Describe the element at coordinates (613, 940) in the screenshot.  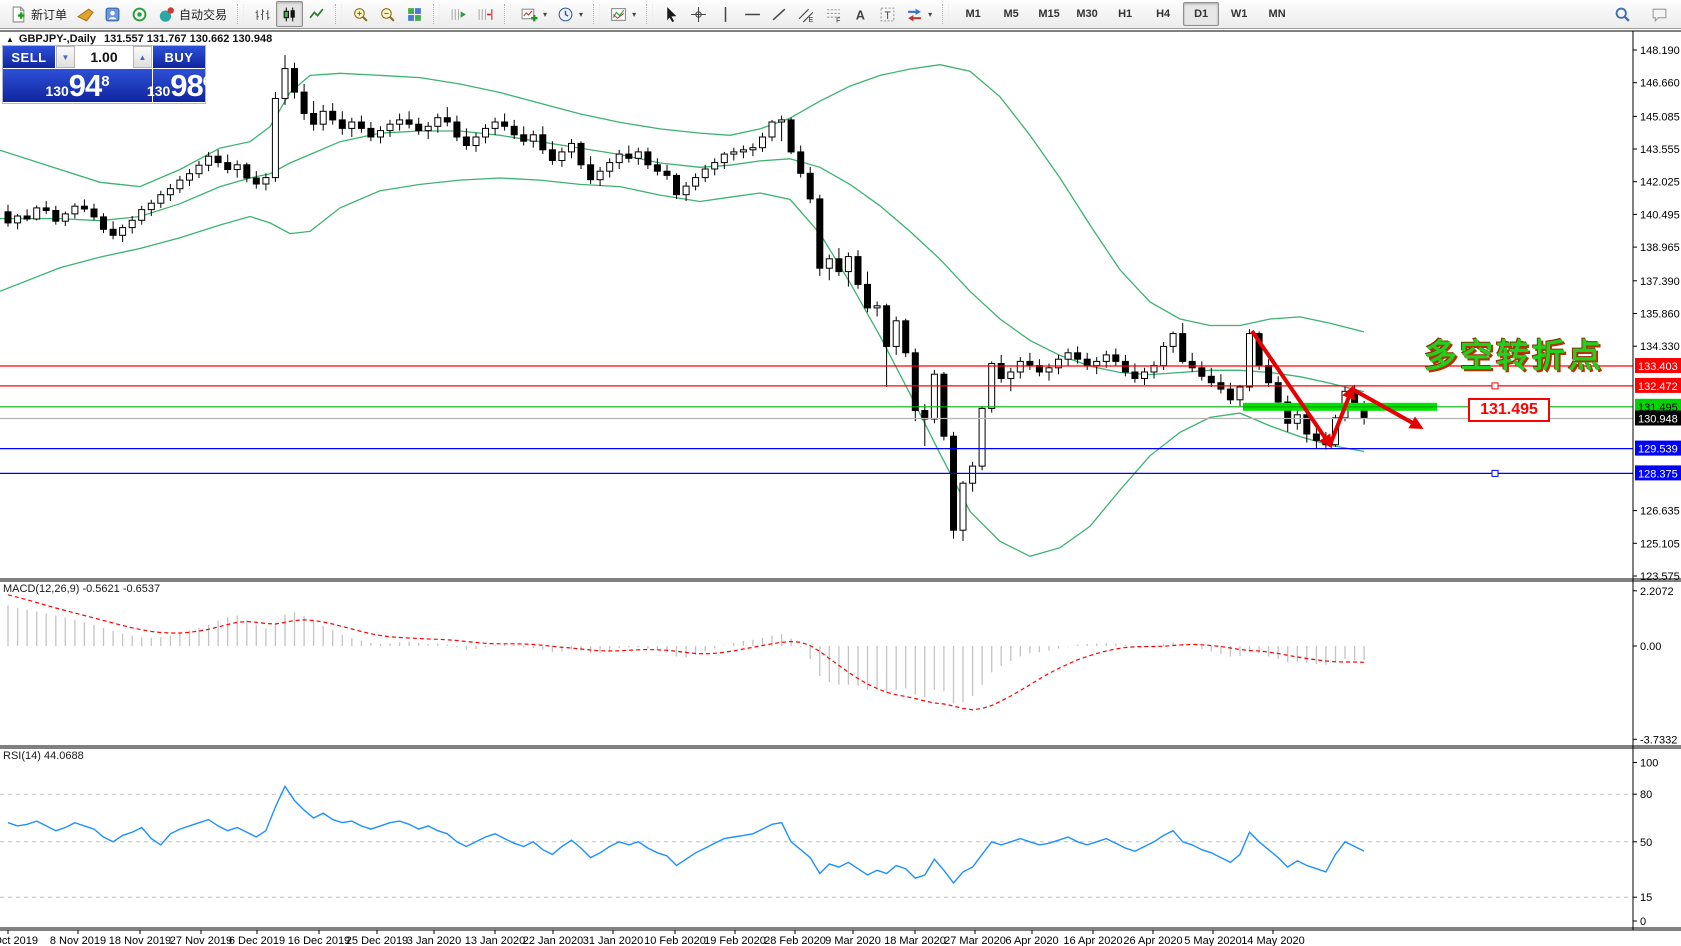
I see `svg-text: 31 Jan 2020` at that location.